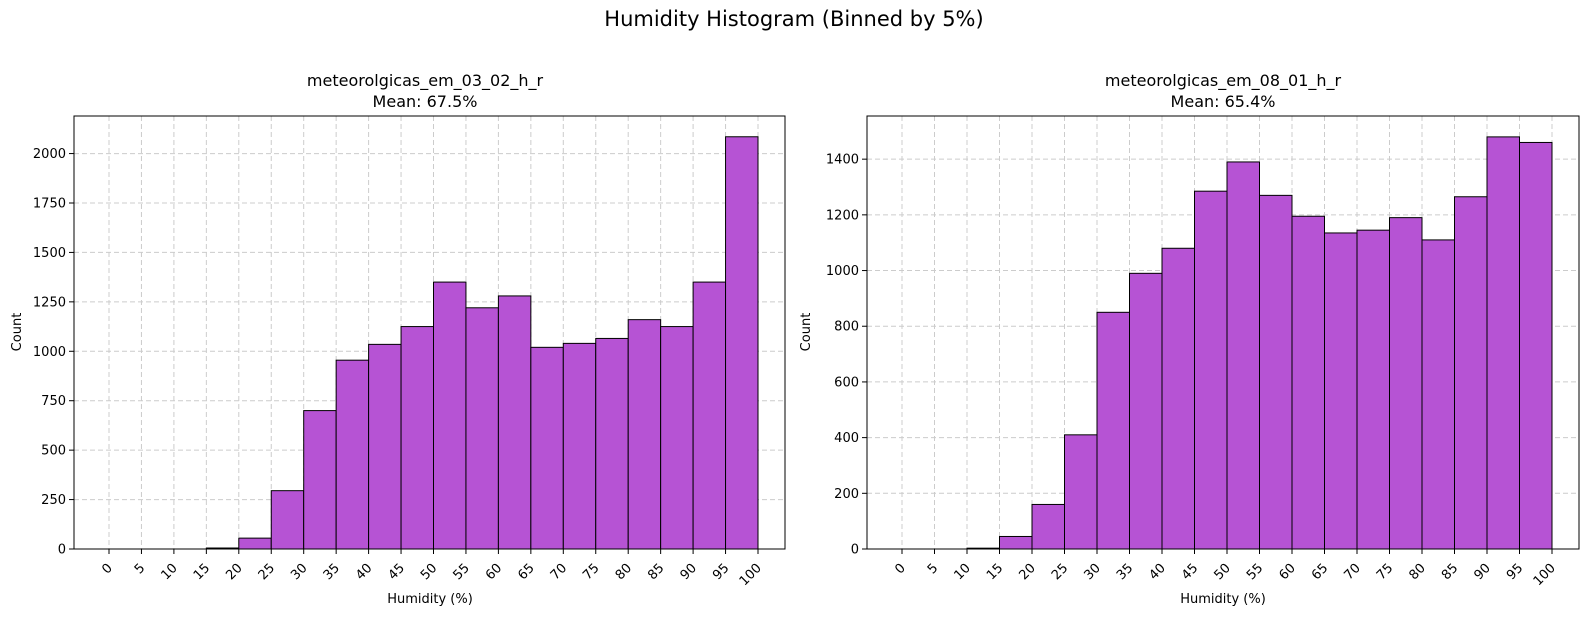 This screenshot has height=617, width=1589. What do you see at coordinates (49, 253) in the screenshot?
I see `y-tick-label: 1500` at bounding box center [49, 253].